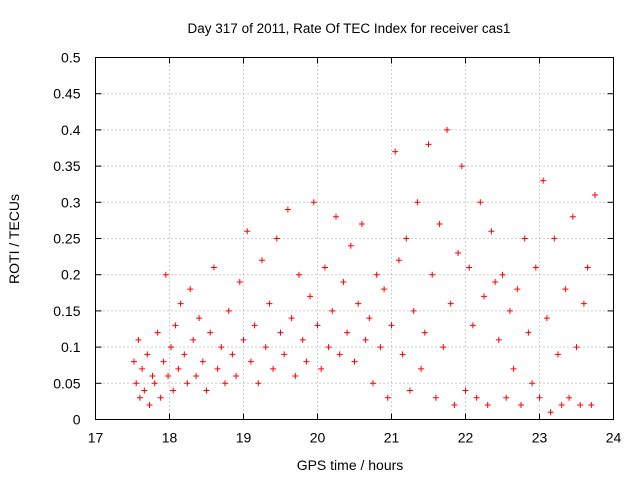 Image resolution: width=640 pixels, height=480 pixels. Describe the element at coordinates (14, 239) in the screenshot. I see `y-axis-label: ROTI / TECUs` at that location.